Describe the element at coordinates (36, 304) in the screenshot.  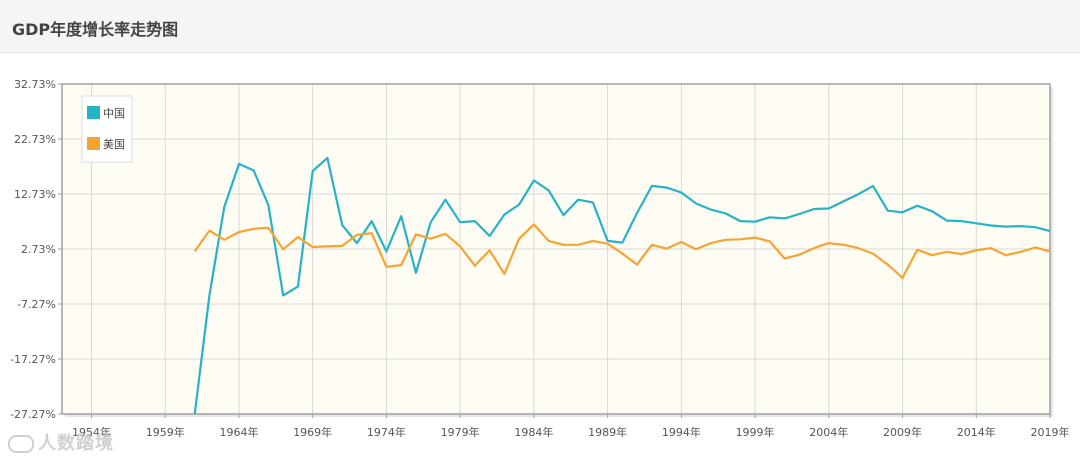
I see `y-tick-label: -7.27%` at that location.